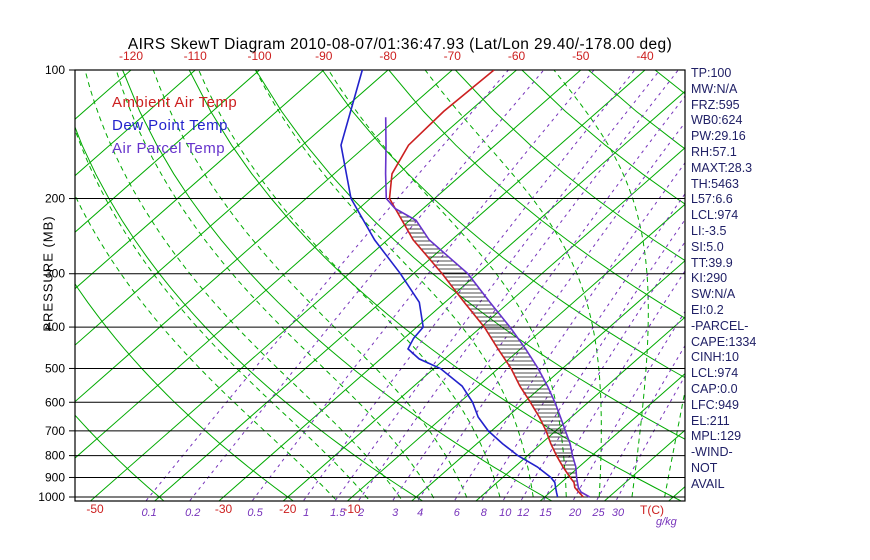 This screenshot has width=870, height=560. I want to click on stat-line: EI:0.2, so click(707, 309).